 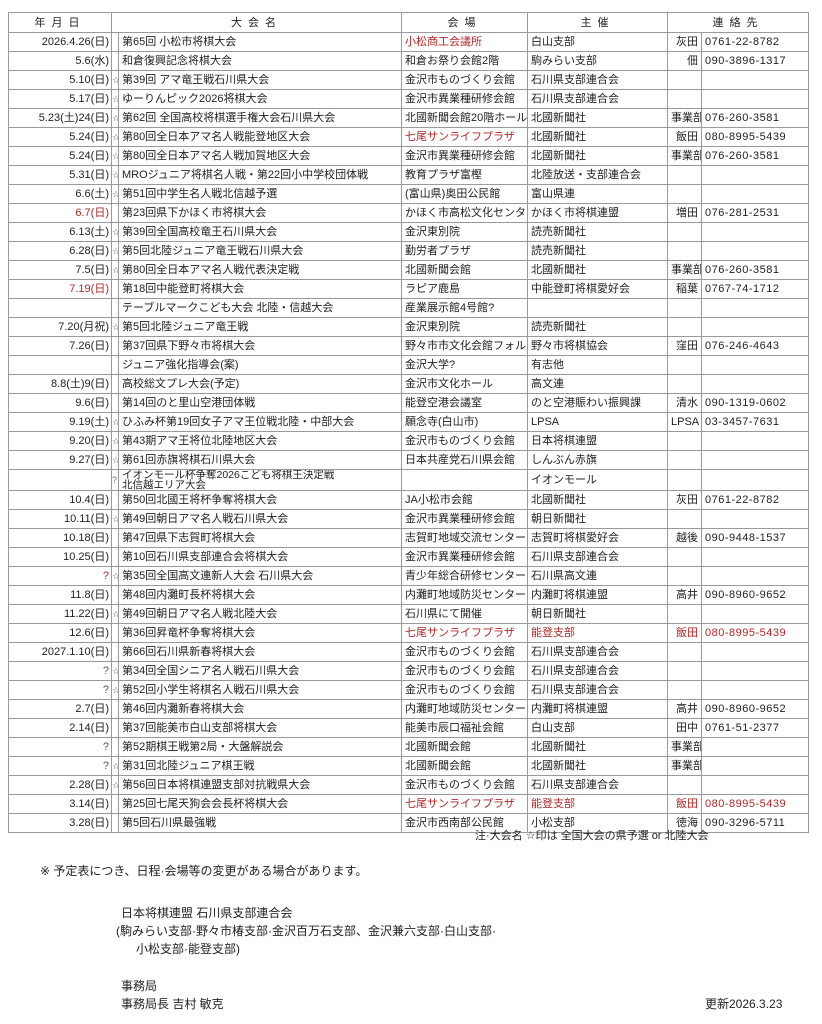 What do you see at coordinates (744, 1004) in the screenshot?
I see `updated-date: 更新2026.3.23` at bounding box center [744, 1004].